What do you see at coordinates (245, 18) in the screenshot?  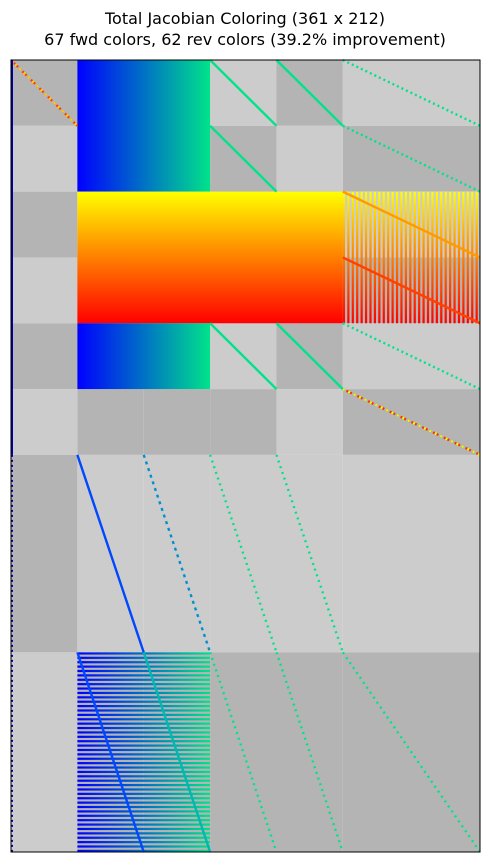 I see `chart-title: Total Jacobian Coloring (361 x 212)` at bounding box center [245, 18].